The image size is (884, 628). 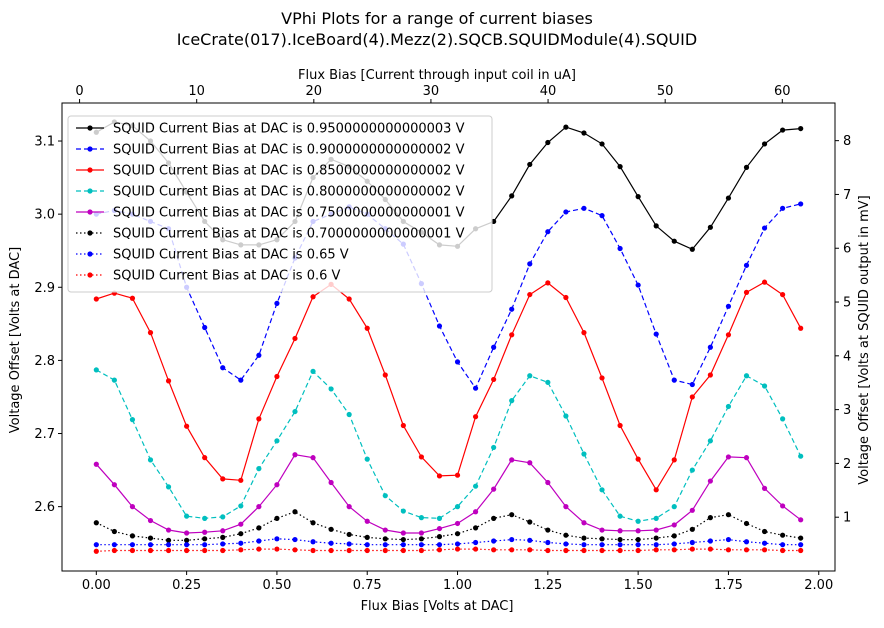 What do you see at coordinates (44, 361) in the screenshot?
I see `y-tick-label: 2.8` at bounding box center [44, 361].